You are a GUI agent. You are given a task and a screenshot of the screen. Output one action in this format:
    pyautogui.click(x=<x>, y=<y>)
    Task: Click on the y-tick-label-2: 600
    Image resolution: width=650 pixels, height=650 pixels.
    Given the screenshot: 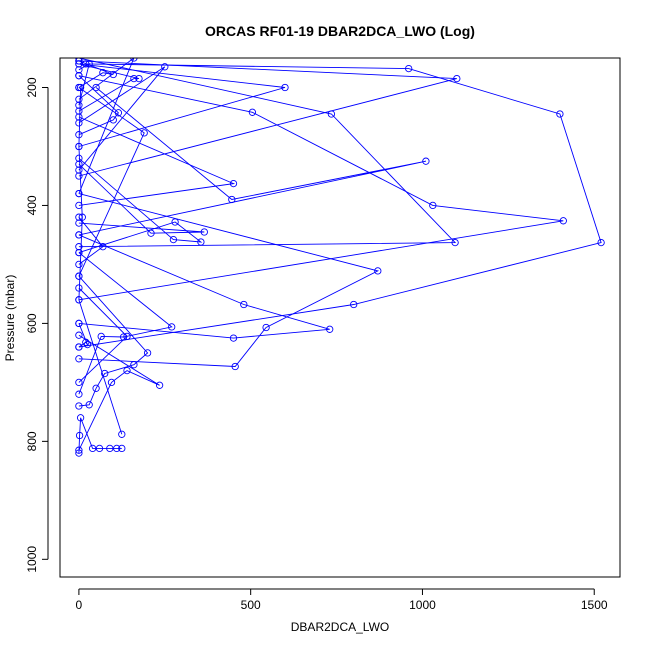 What is the action you would take?
    pyautogui.click(x=32, y=323)
    